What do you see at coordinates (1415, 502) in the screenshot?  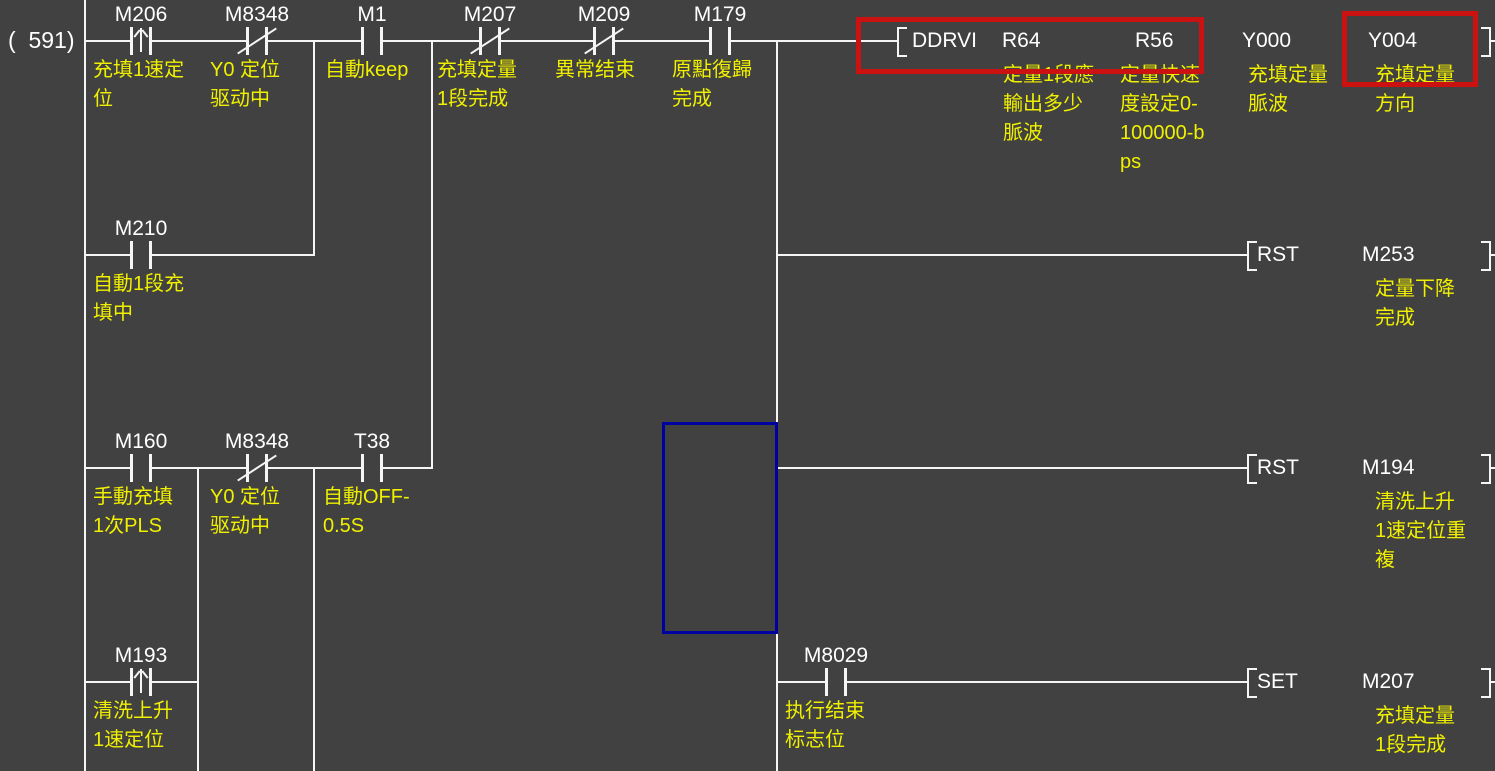 I see `operand-comment-line: 清洗上升` at bounding box center [1415, 502].